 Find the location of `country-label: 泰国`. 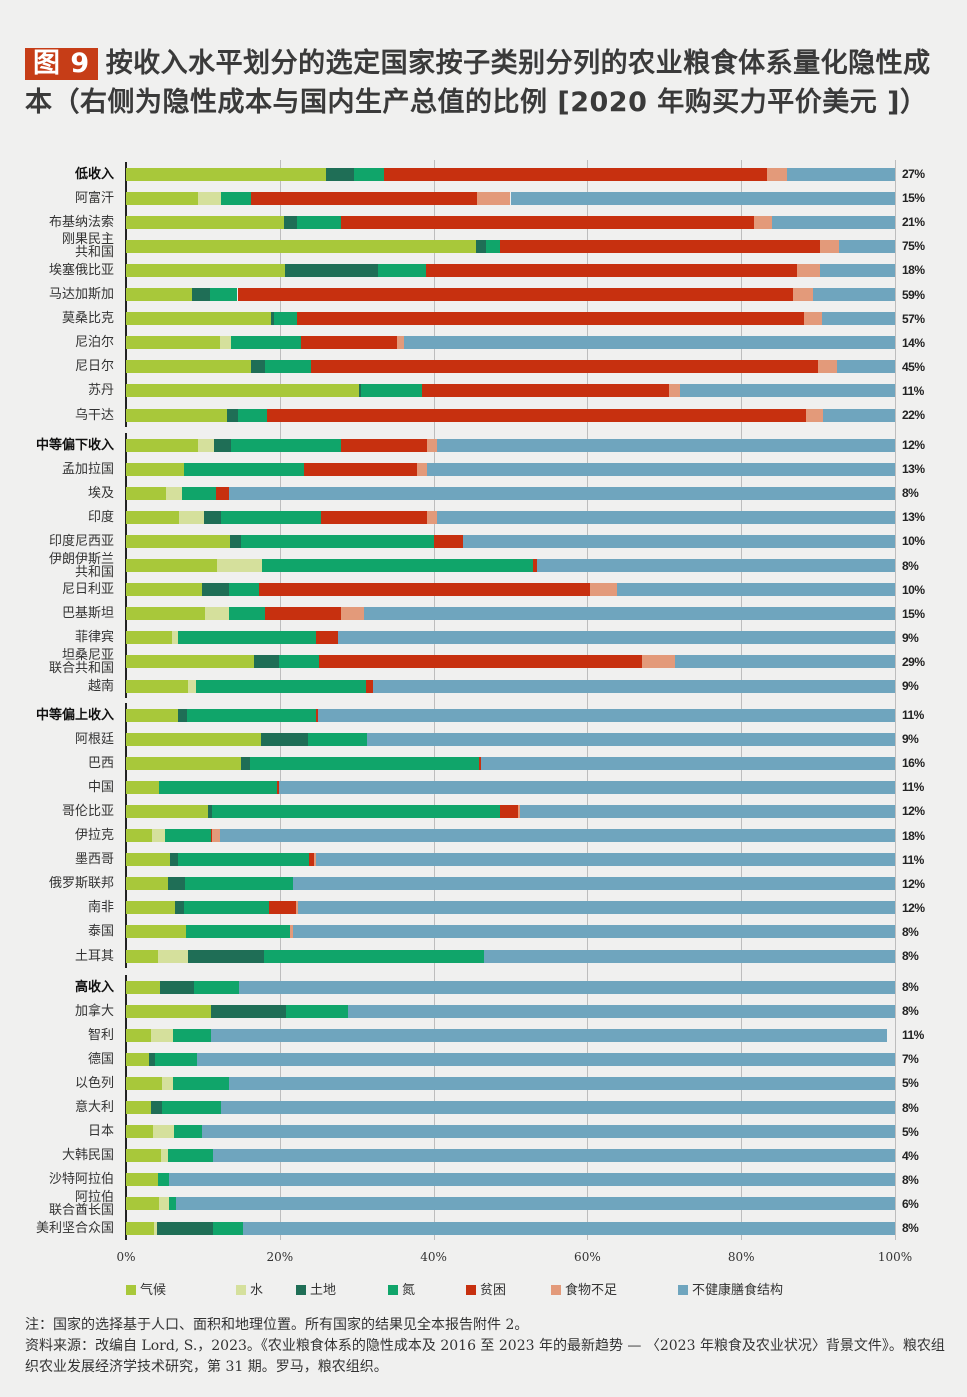

country-label: 泰国 is located at coordinates (100, 932).